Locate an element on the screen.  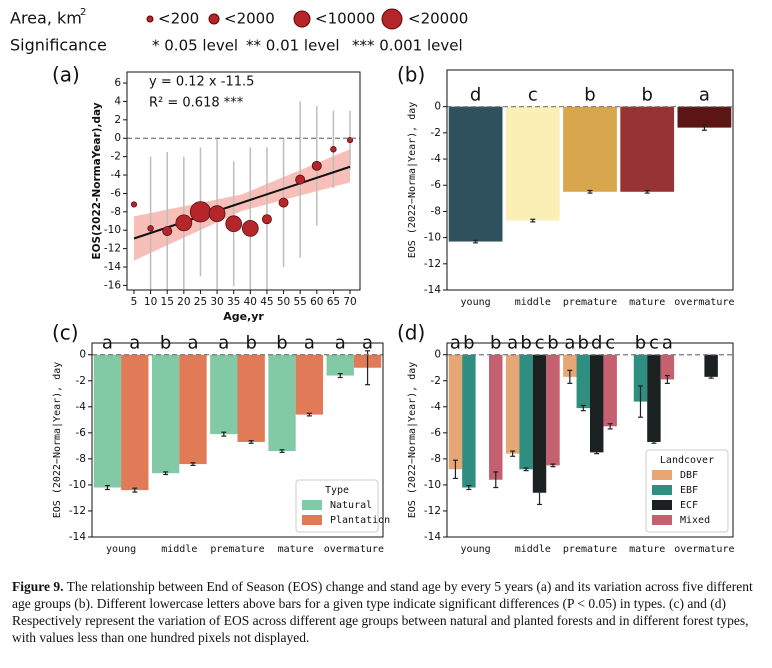
significance-level: ** 0.01 level is located at coordinates (293, 46).